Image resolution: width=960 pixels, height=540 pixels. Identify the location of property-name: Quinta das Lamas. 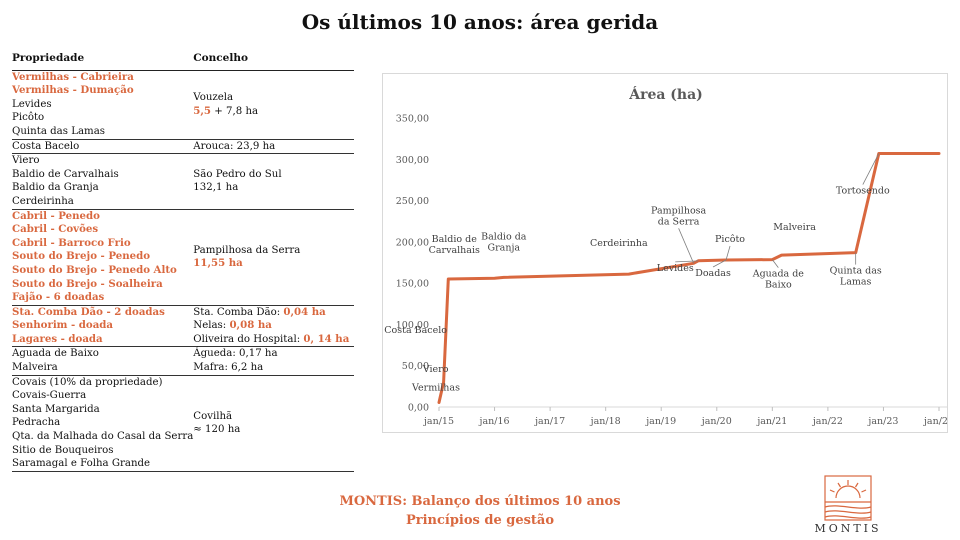
(59, 131).